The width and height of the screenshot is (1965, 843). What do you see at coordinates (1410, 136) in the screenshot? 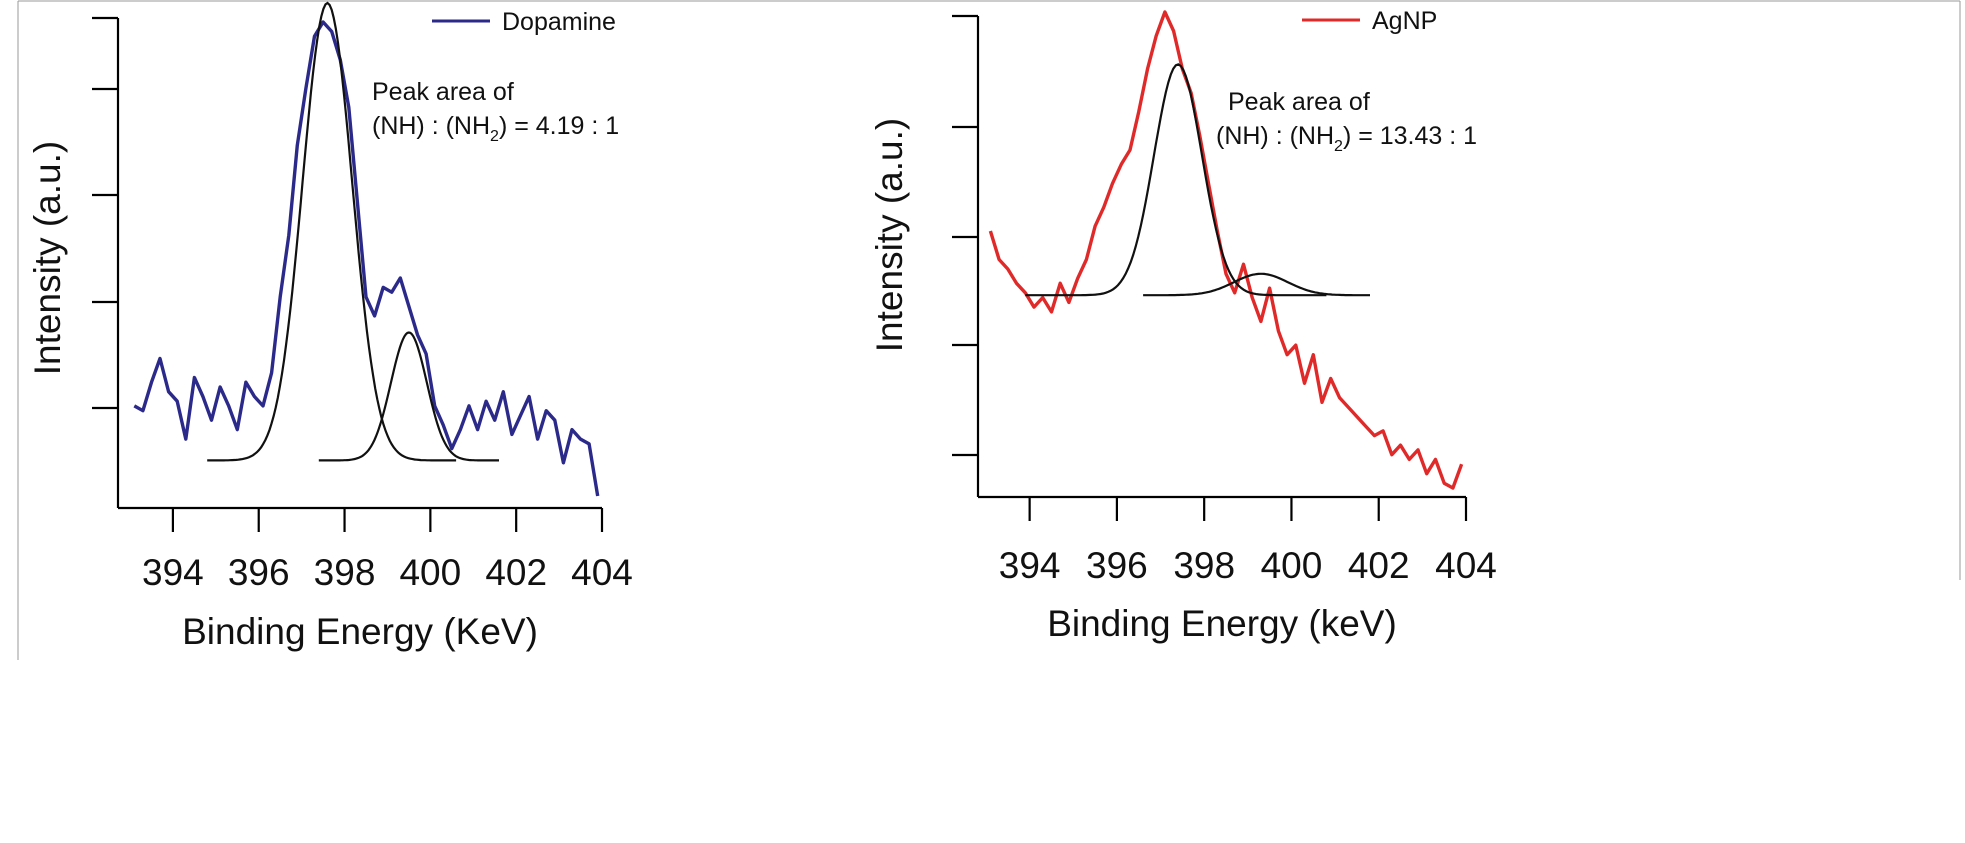
I see `annotation-text-b: ) = 13.43 : 1` at bounding box center [1410, 136].